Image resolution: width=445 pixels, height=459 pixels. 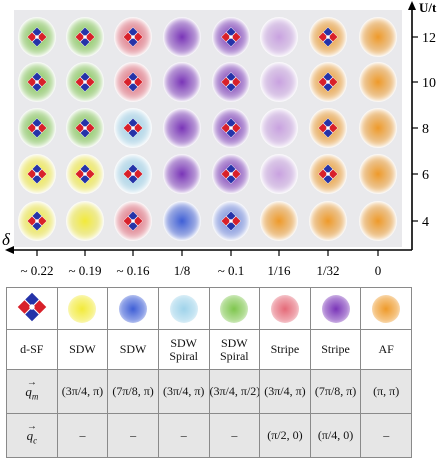 I want to click on legend-label: Stripe, so click(x=335, y=349).